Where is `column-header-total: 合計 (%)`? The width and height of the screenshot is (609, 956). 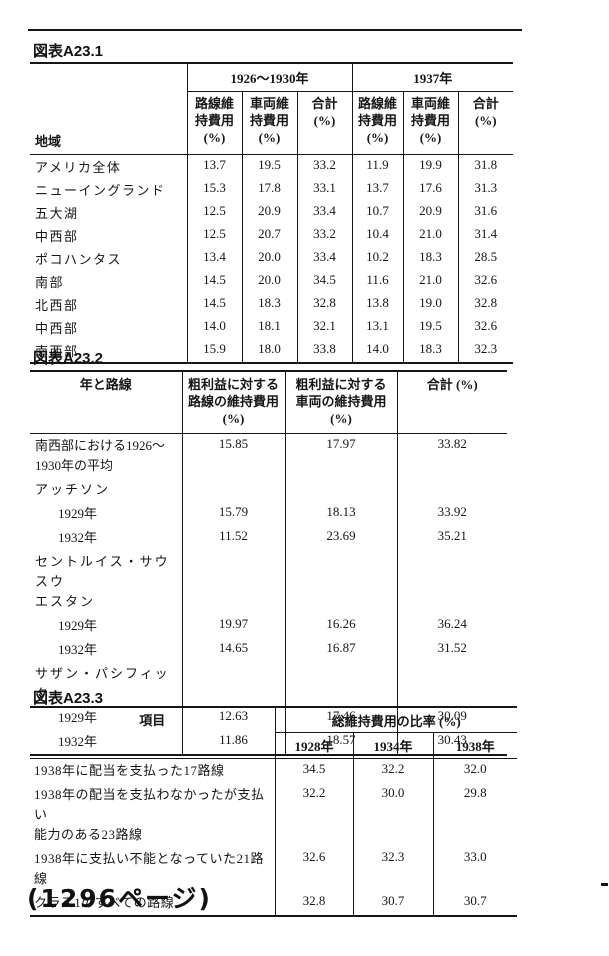 column-header-total: 合計 (%) is located at coordinates (451, 402).